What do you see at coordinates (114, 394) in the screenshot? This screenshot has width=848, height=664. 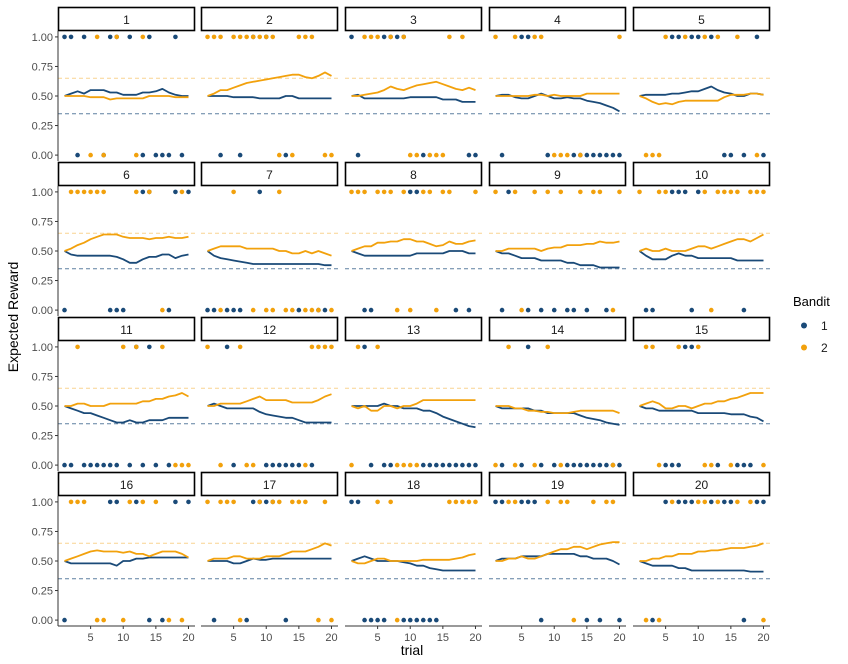 I see `panel-11: 11 0.00 0.25 0.50 0.75 1.00` at bounding box center [114, 394].